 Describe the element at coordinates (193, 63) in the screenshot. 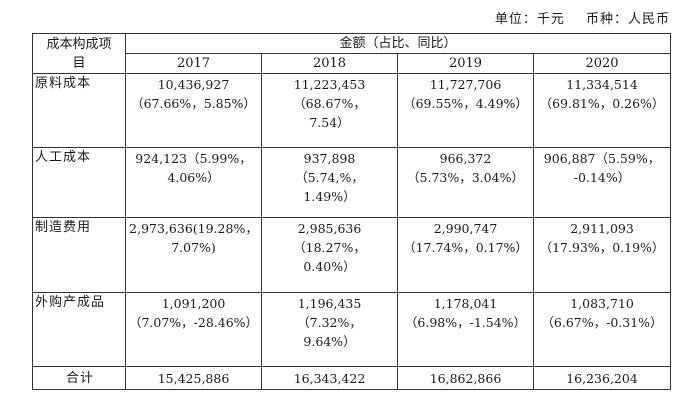

I see `year-header-2017: 2017` at that location.